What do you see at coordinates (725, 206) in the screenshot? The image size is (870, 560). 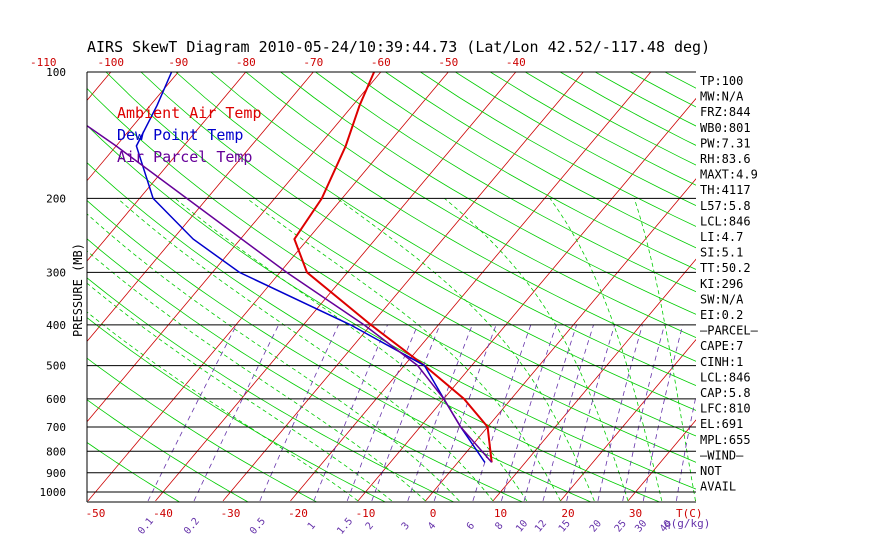 I see `stability-index-item: L57:5.8` at bounding box center [725, 206].